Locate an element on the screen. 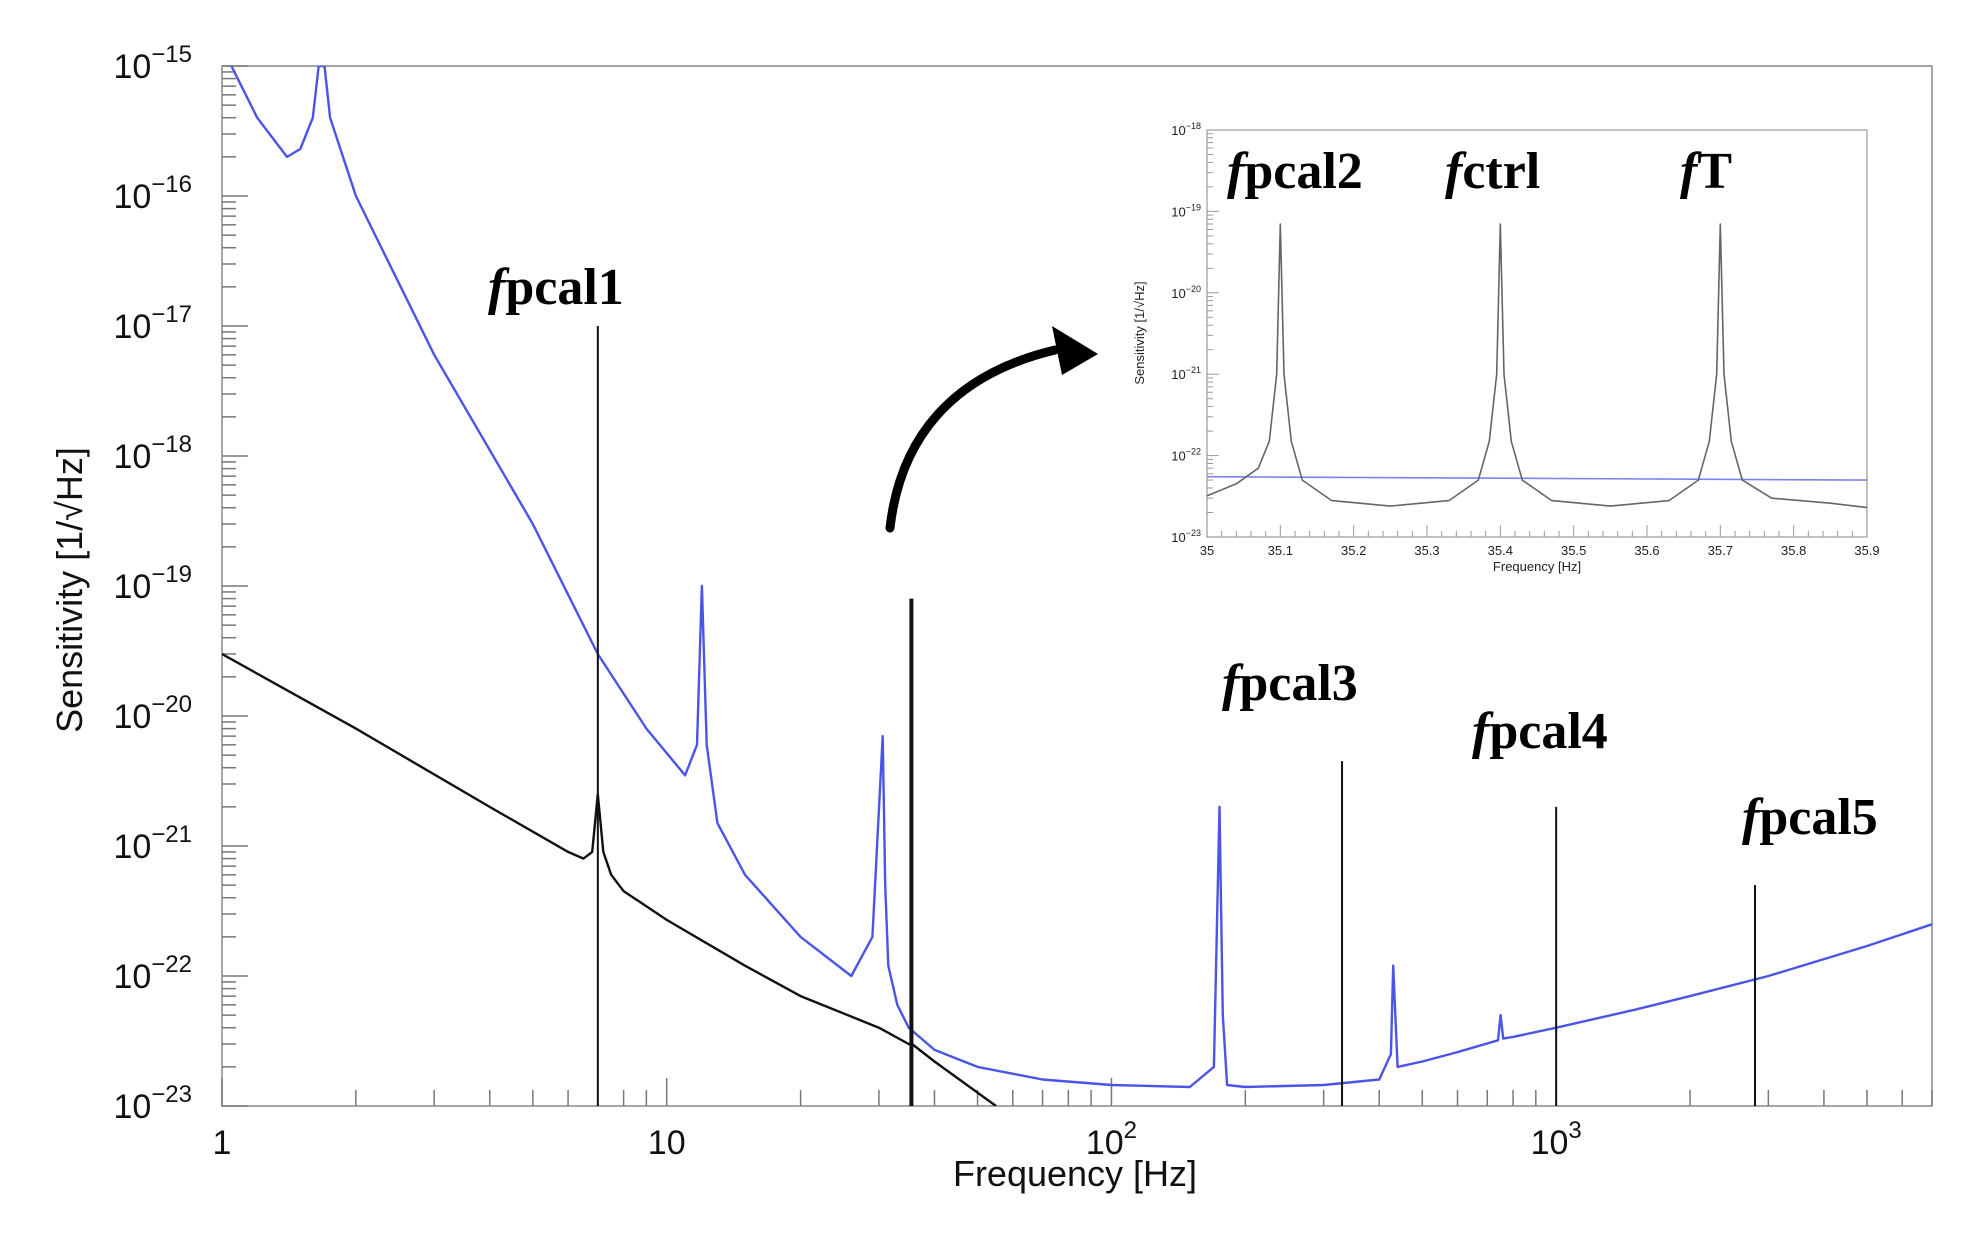  annotation-label: pcal3 is located at coordinates (1298, 683).